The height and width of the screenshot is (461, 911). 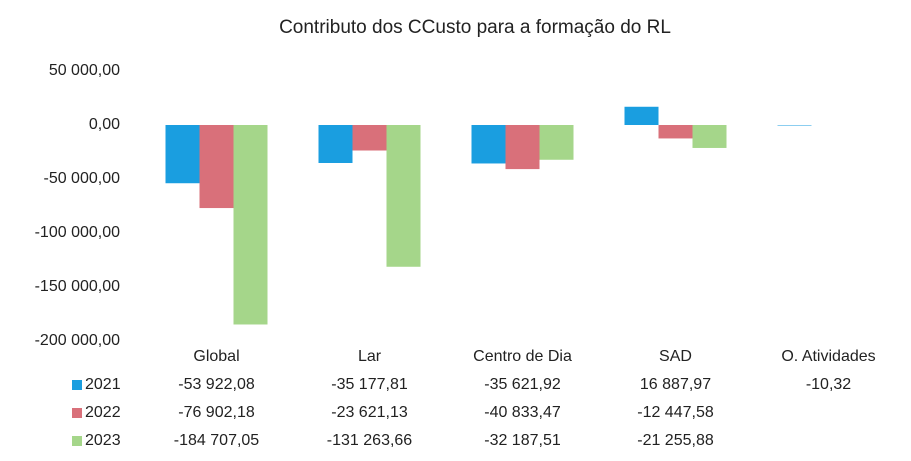 What do you see at coordinates (78, 340) in the screenshot?
I see `y-tick-label: -200 000,00` at bounding box center [78, 340].